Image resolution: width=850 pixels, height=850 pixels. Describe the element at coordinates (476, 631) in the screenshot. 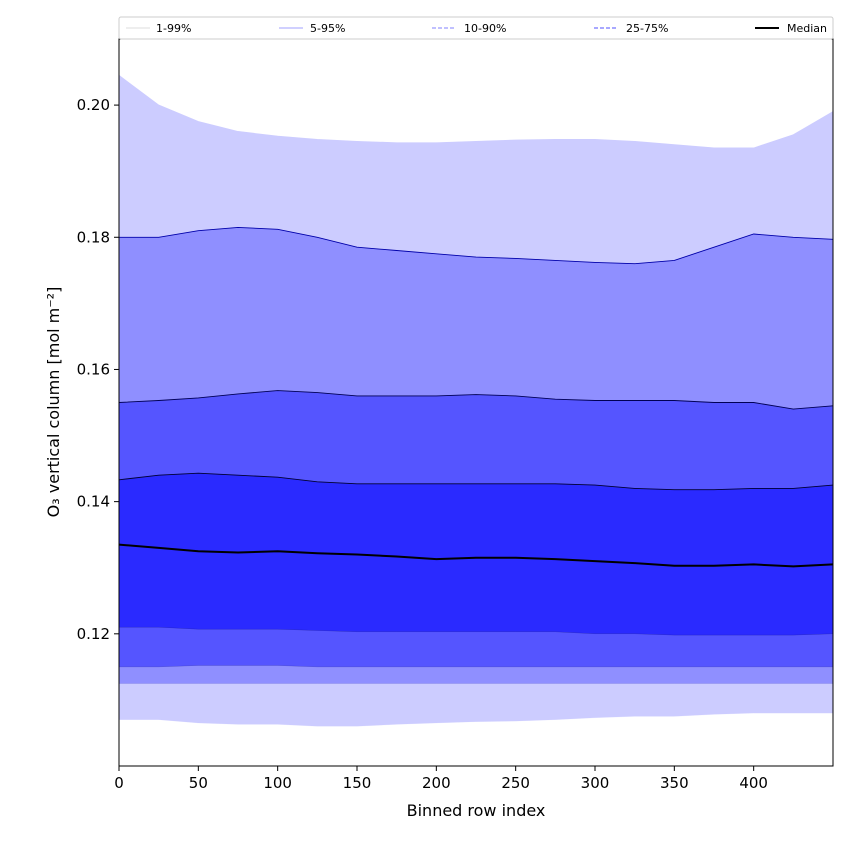

I see `band-25-75pct-lower-line` at that location.